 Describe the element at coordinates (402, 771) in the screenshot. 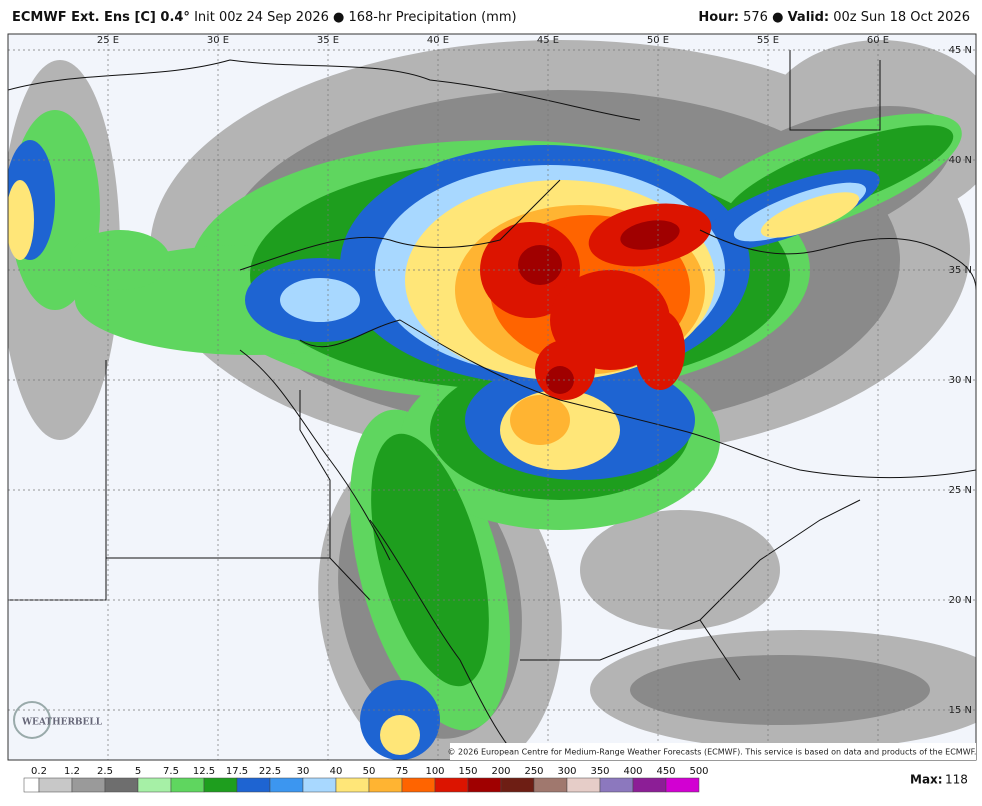

I see `colorbar-label: 75` at that location.